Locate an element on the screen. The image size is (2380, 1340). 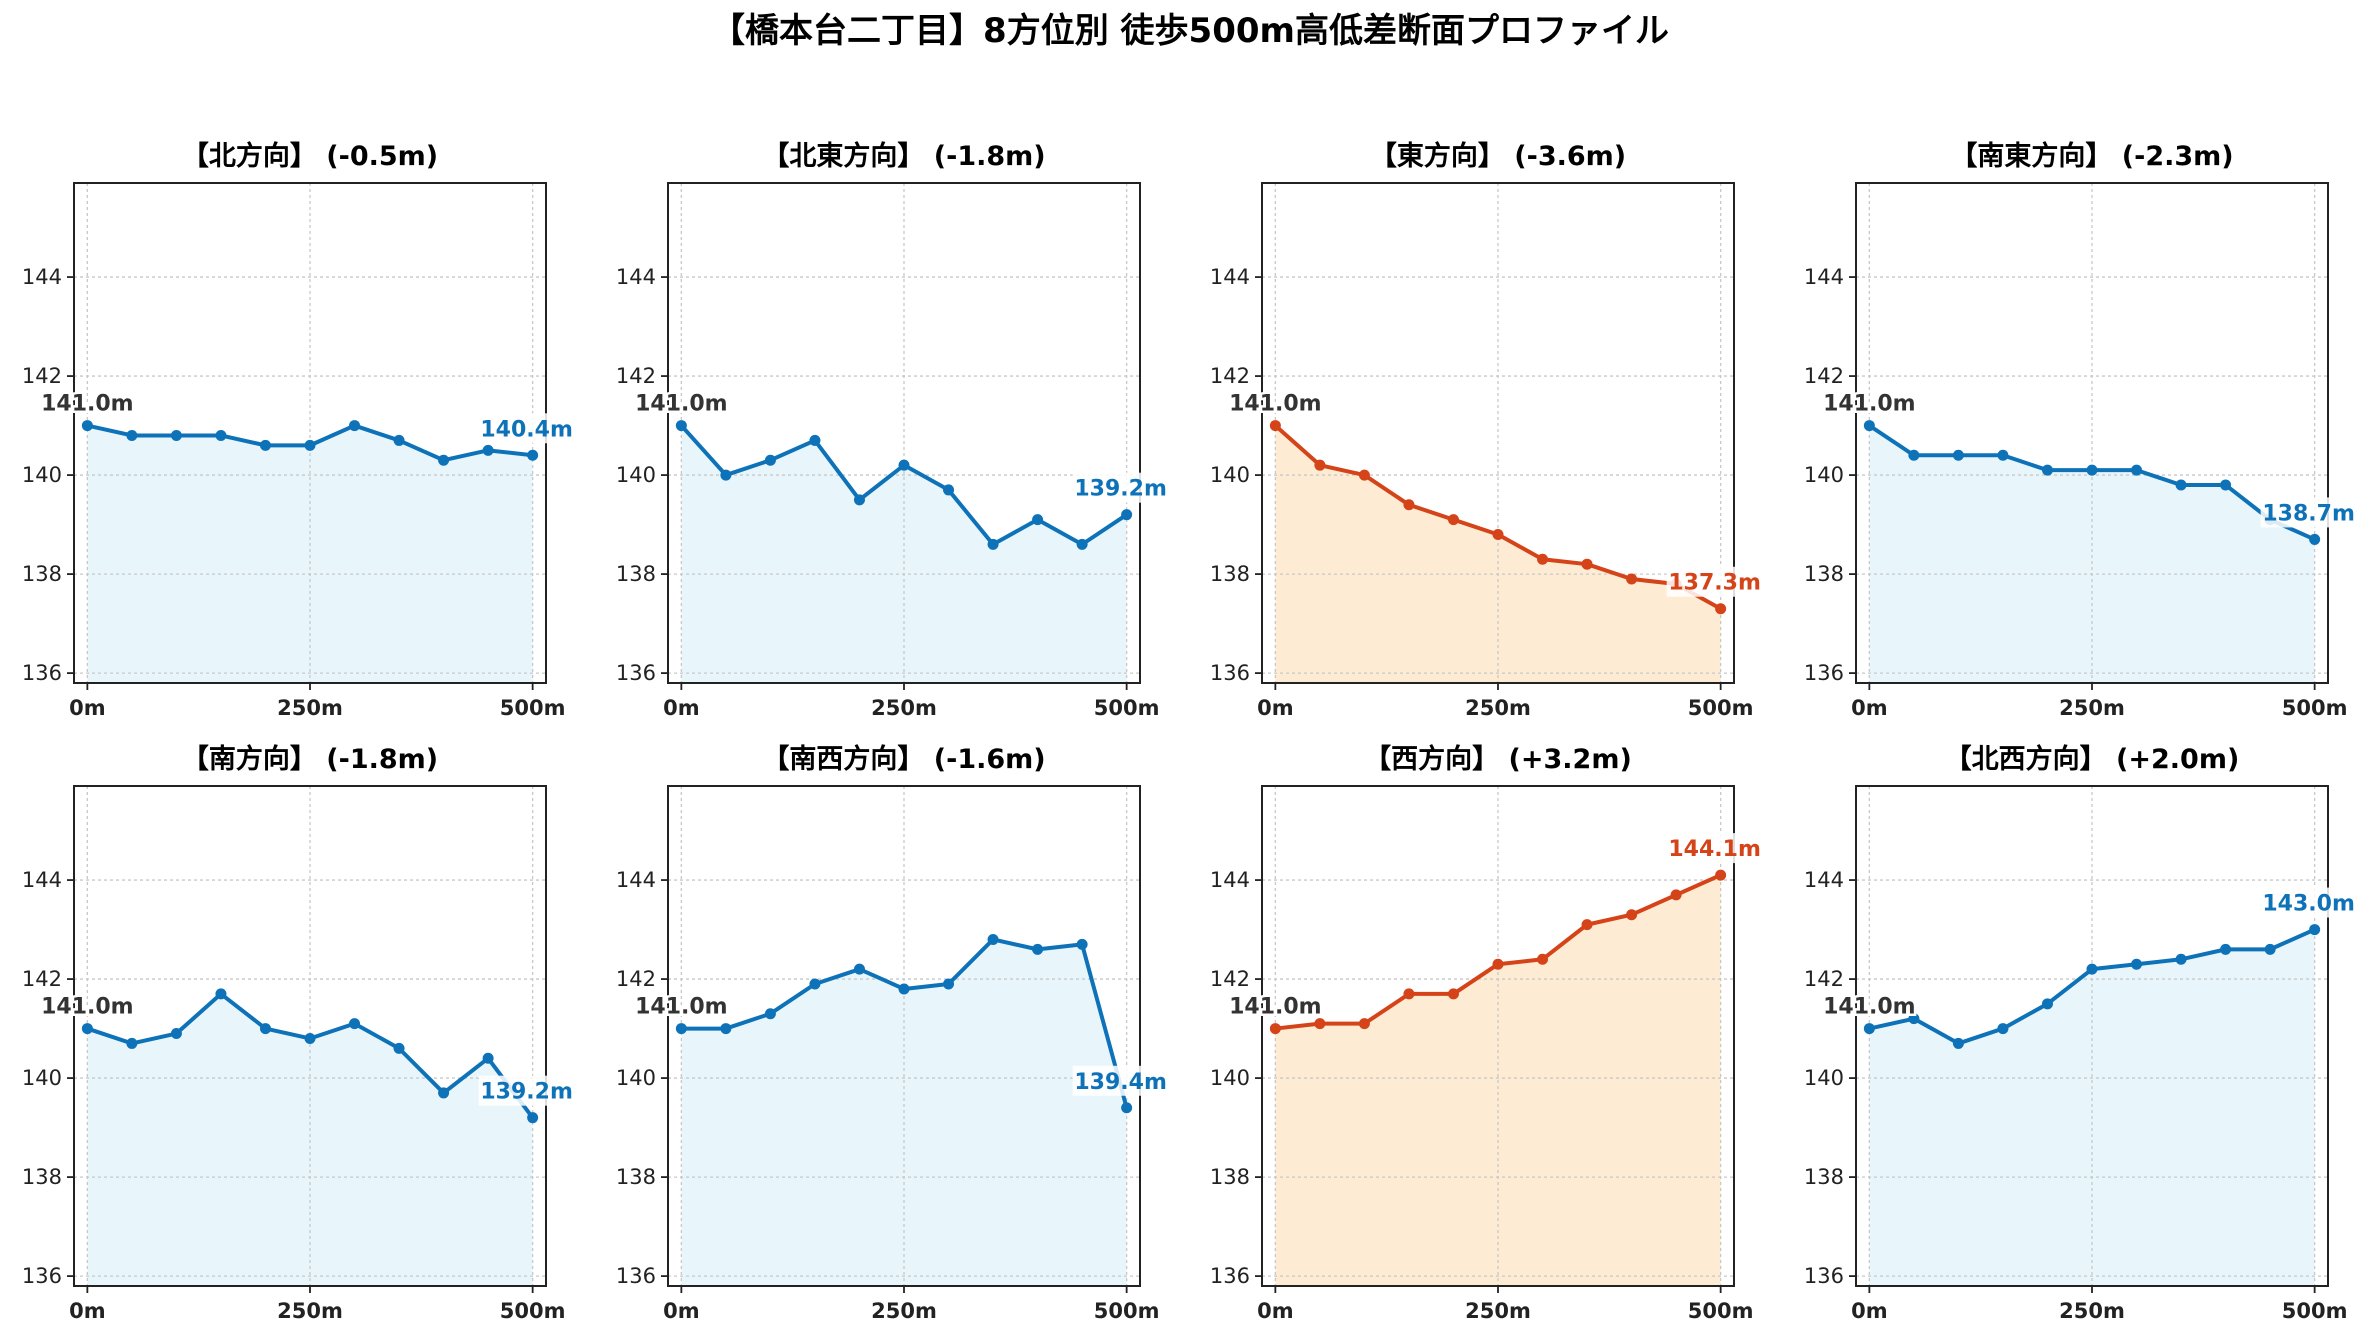
end-elevation-label: 143.0m is located at coordinates (2308, 904).